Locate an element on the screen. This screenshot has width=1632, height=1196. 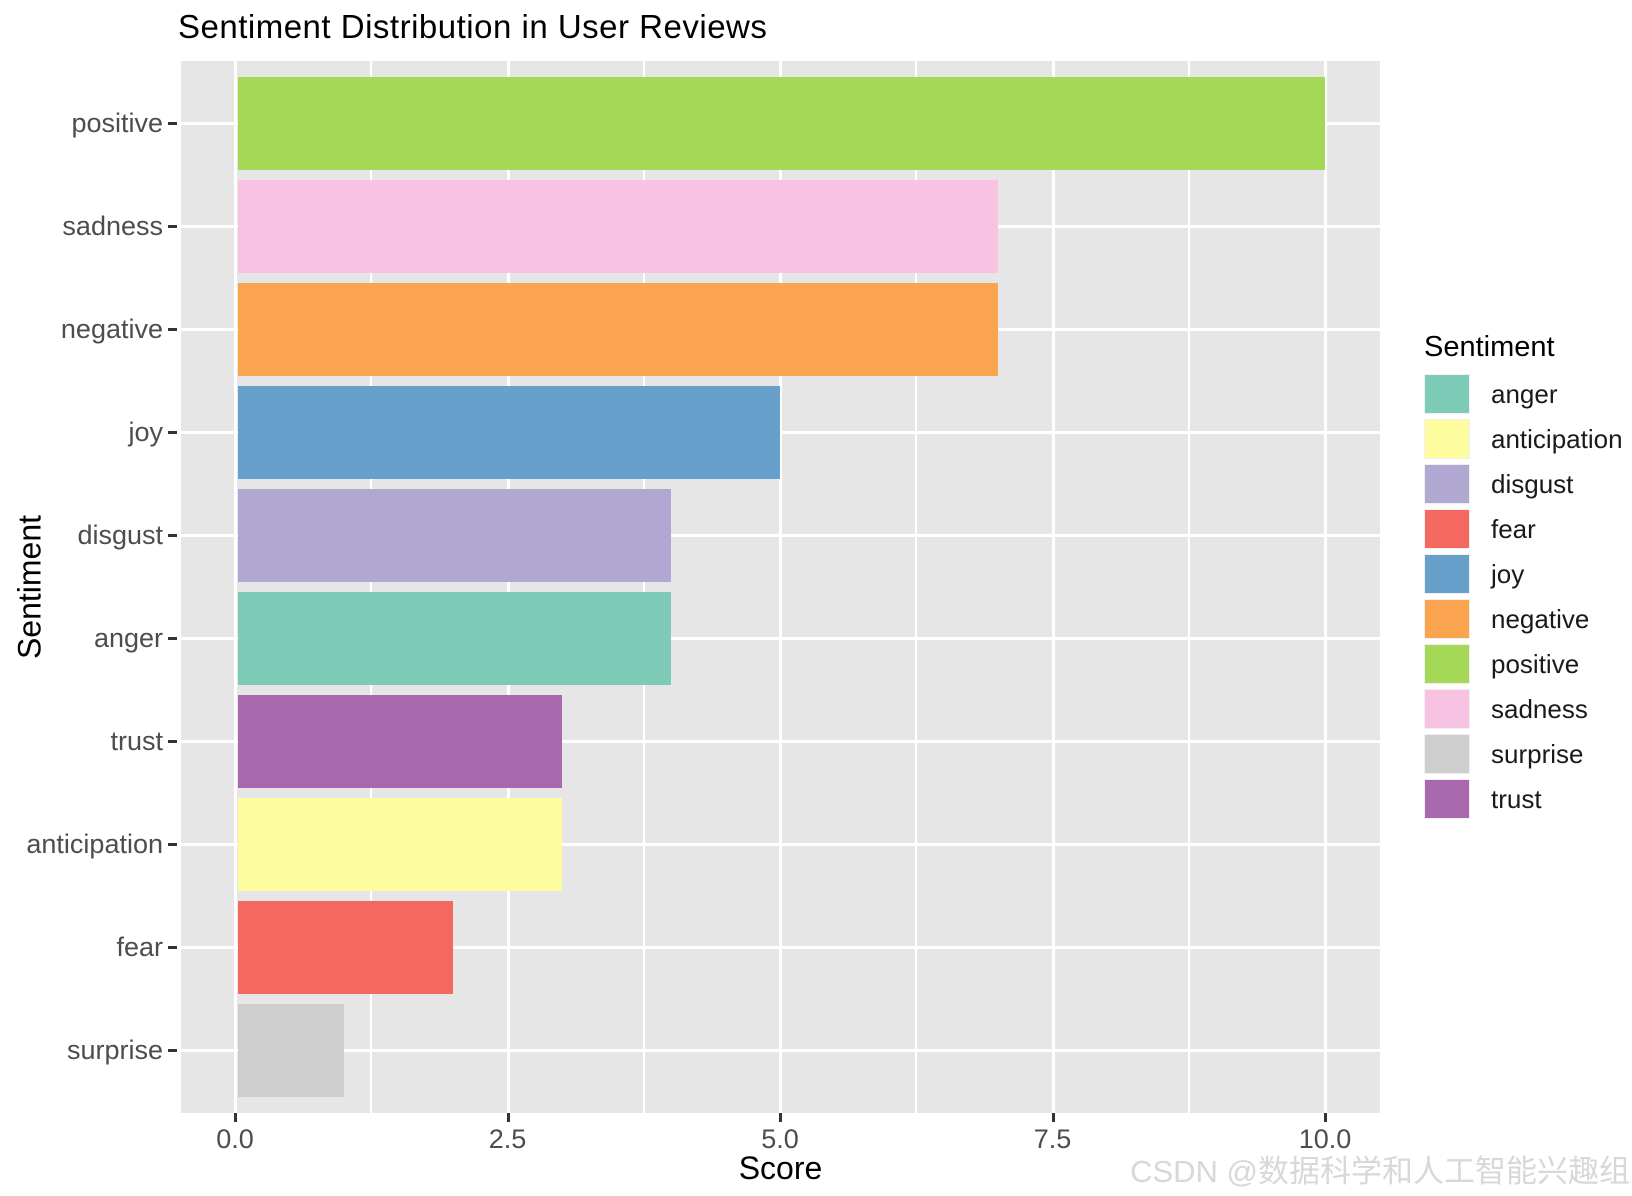
bar-anger is located at coordinates (454, 638).